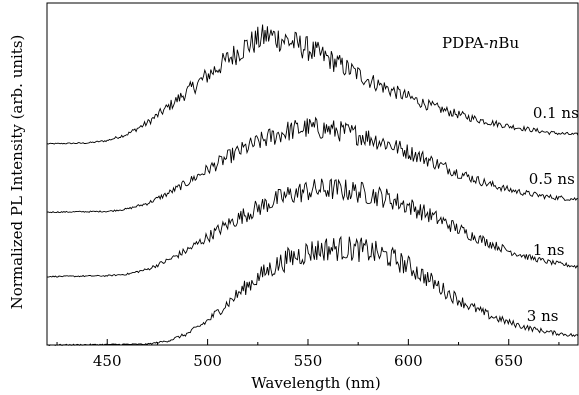 Image resolution: width=579 pixels, height=395 pixels. I want to click on series-annotation: 0.1 ns, so click(556, 113).